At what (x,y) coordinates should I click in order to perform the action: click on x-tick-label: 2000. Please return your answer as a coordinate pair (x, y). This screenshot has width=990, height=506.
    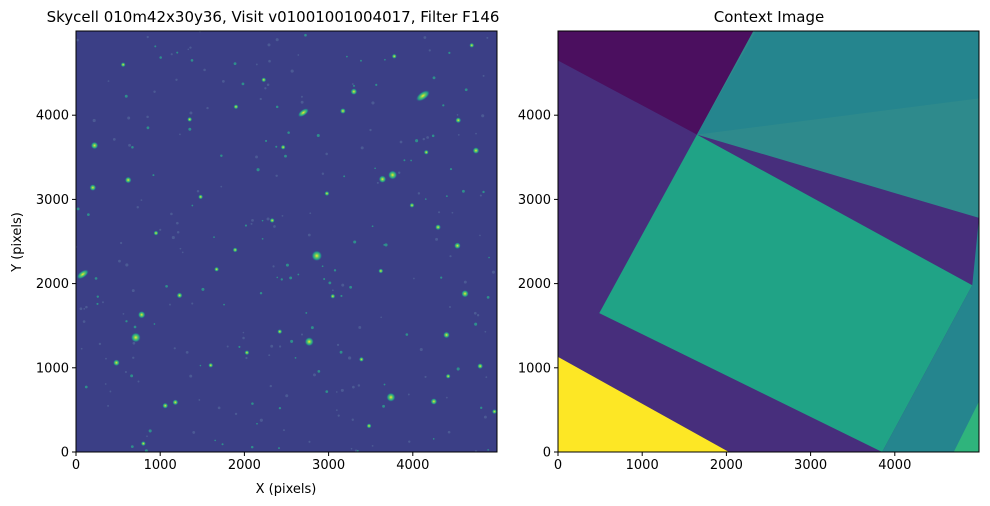
    Looking at the image, I should click on (726, 465).